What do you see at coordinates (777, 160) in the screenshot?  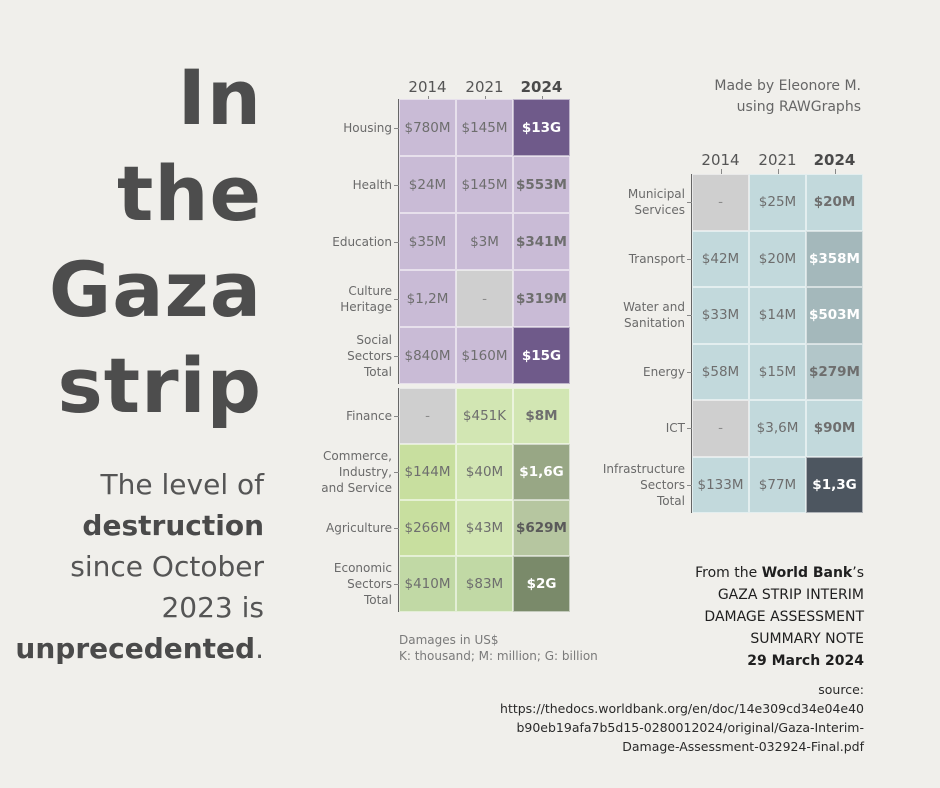 I see `column-header-2021: 2021` at bounding box center [777, 160].